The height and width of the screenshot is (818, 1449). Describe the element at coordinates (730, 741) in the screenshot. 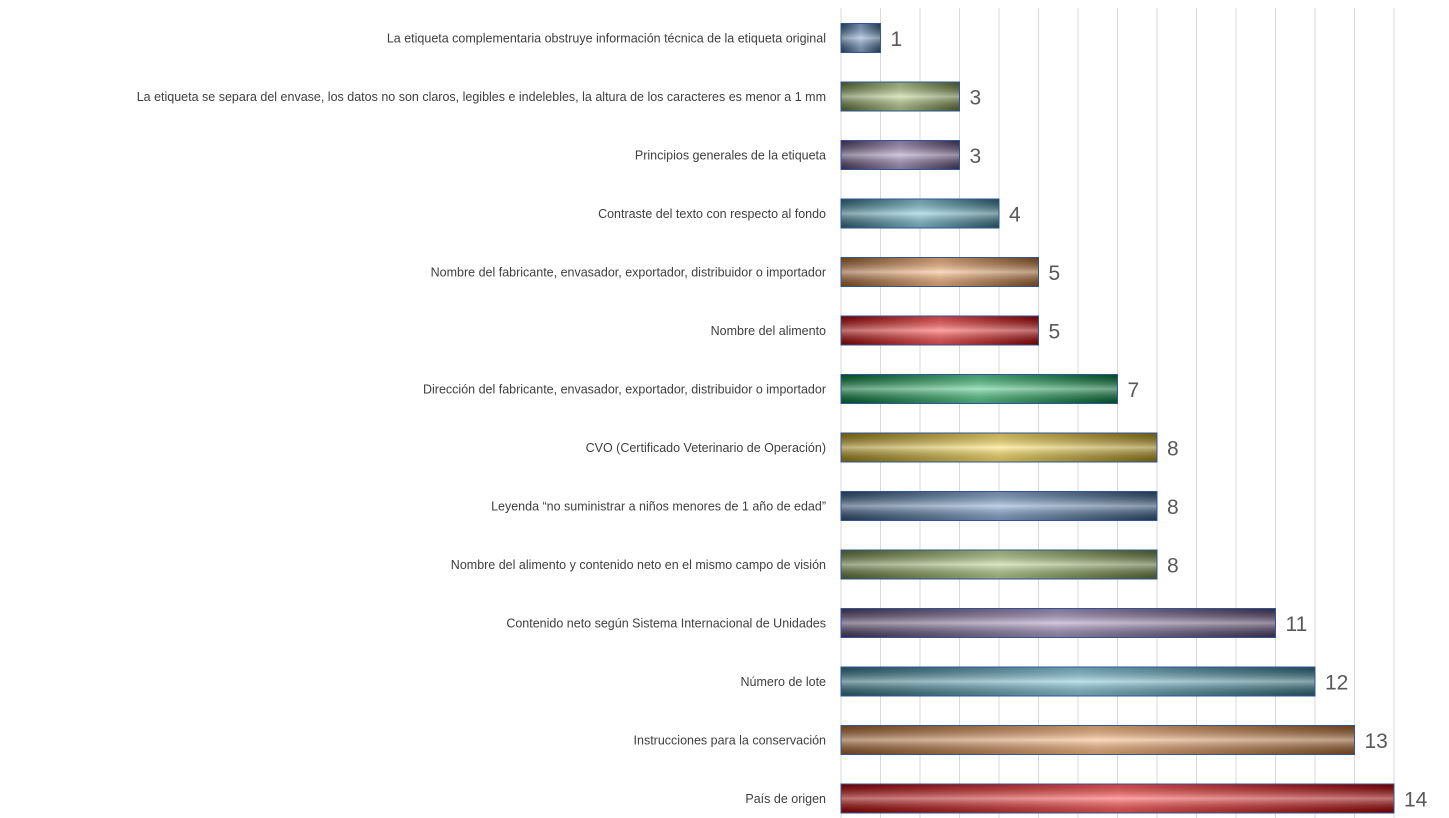

I see `category-label: Instrucciones para la conservación` at that location.